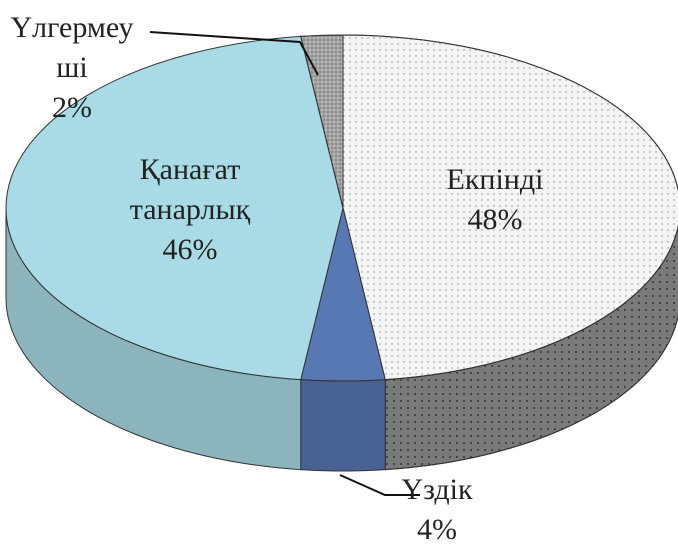 This screenshot has height=545, width=678. What do you see at coordinates (322, 121) in the screenshot?
I see `slice-texture` at bounding box center [322, 121].